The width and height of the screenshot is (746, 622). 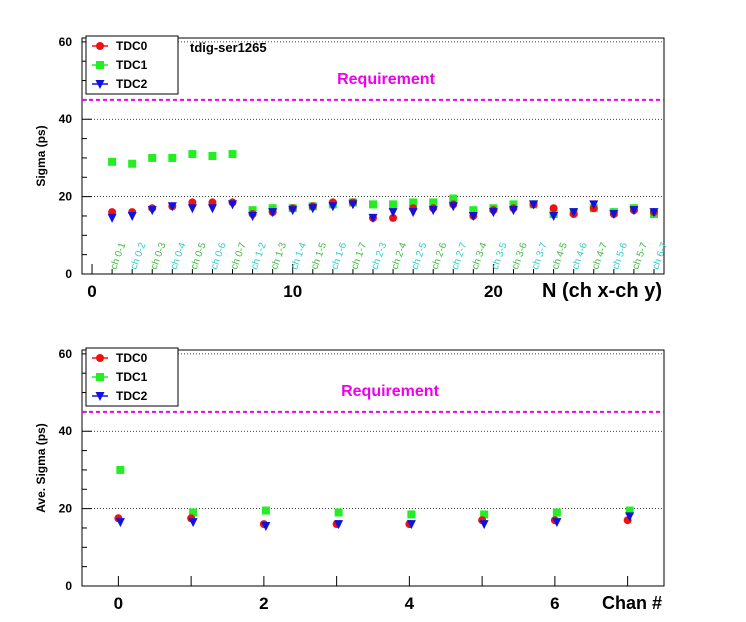 I want to click on x-axis-label: N (ch x-ch y), so click(x=602, y=291).